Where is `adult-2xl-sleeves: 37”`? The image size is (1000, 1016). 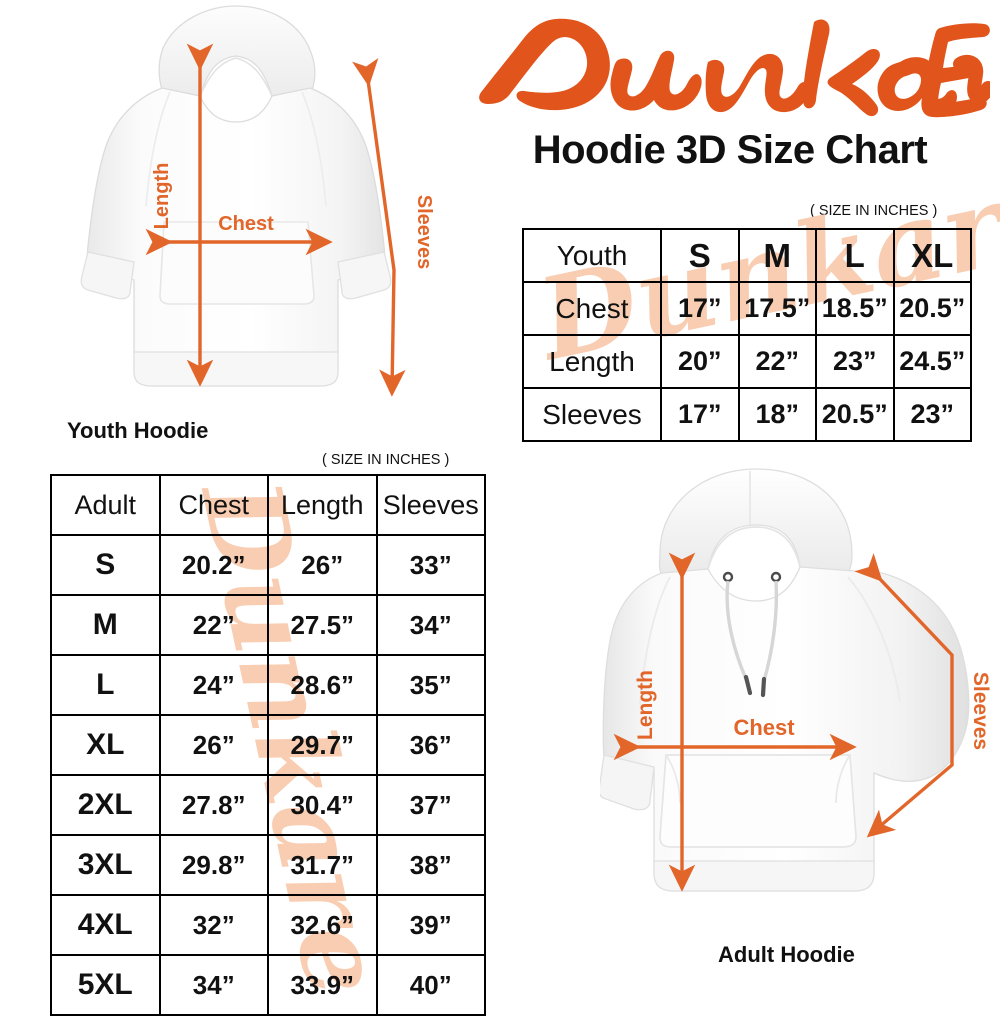
adult-2xl-sleeves: 37” is located at coordinates (430, 805).